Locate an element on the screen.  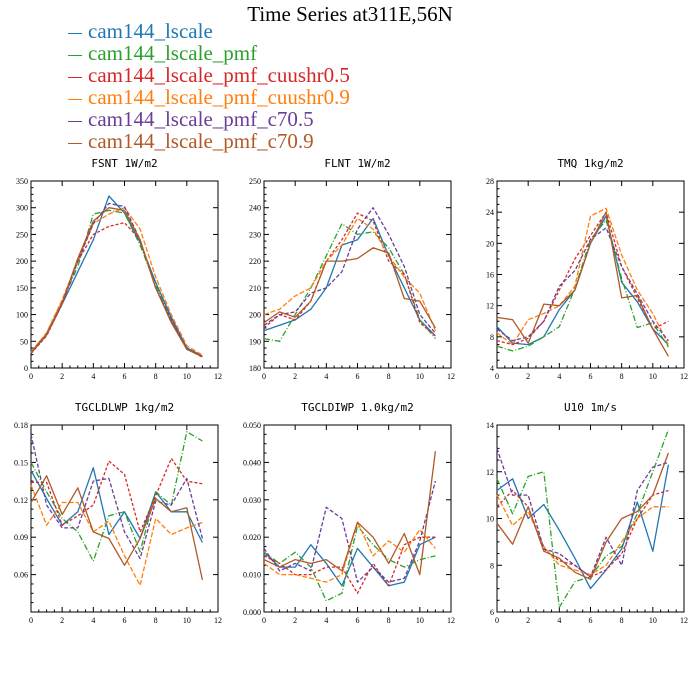
y-tick-label: 14 is located at coordinates (490, 425).